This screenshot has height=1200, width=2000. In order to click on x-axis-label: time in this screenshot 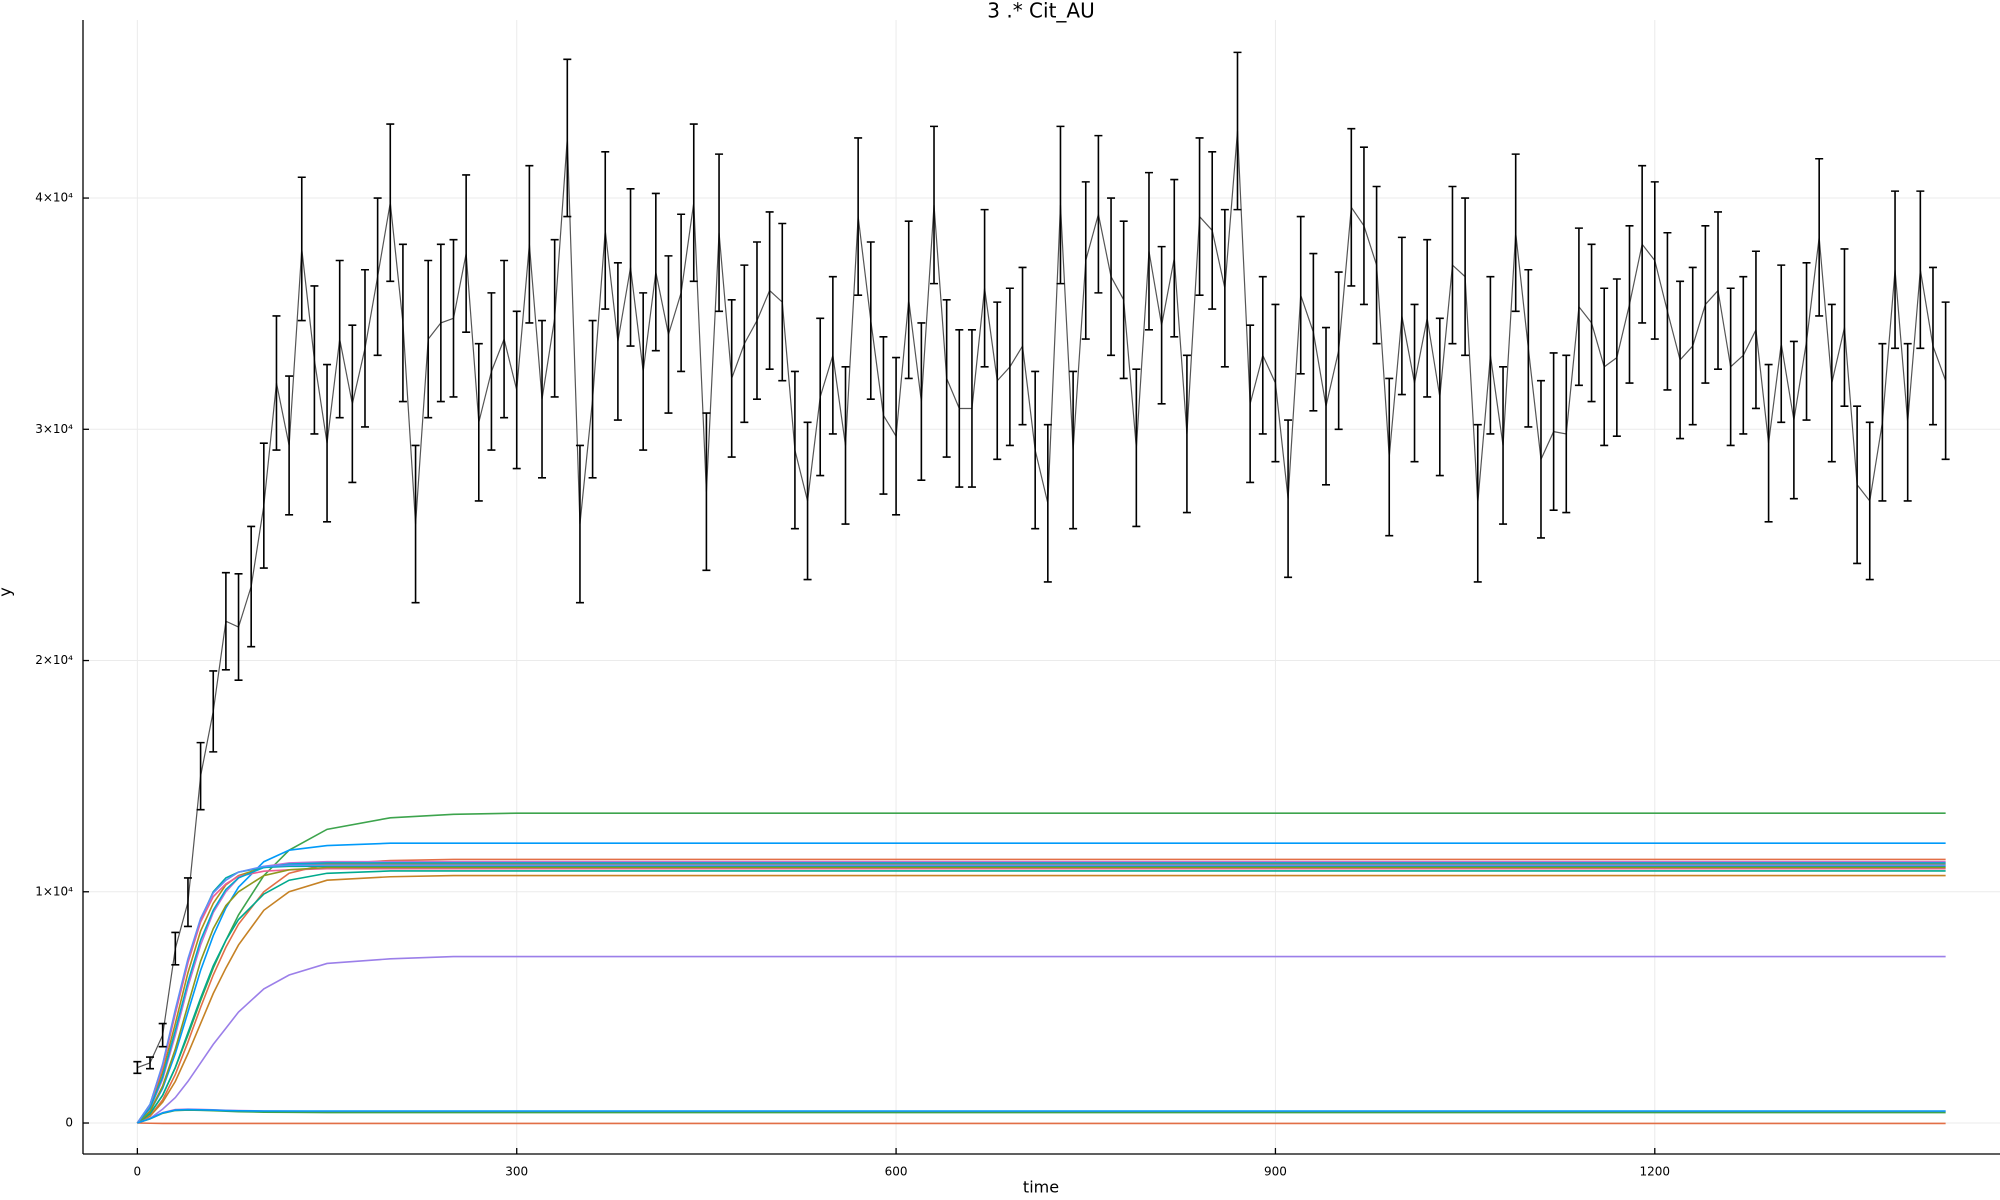, I will do `click(1041, 1187)`.